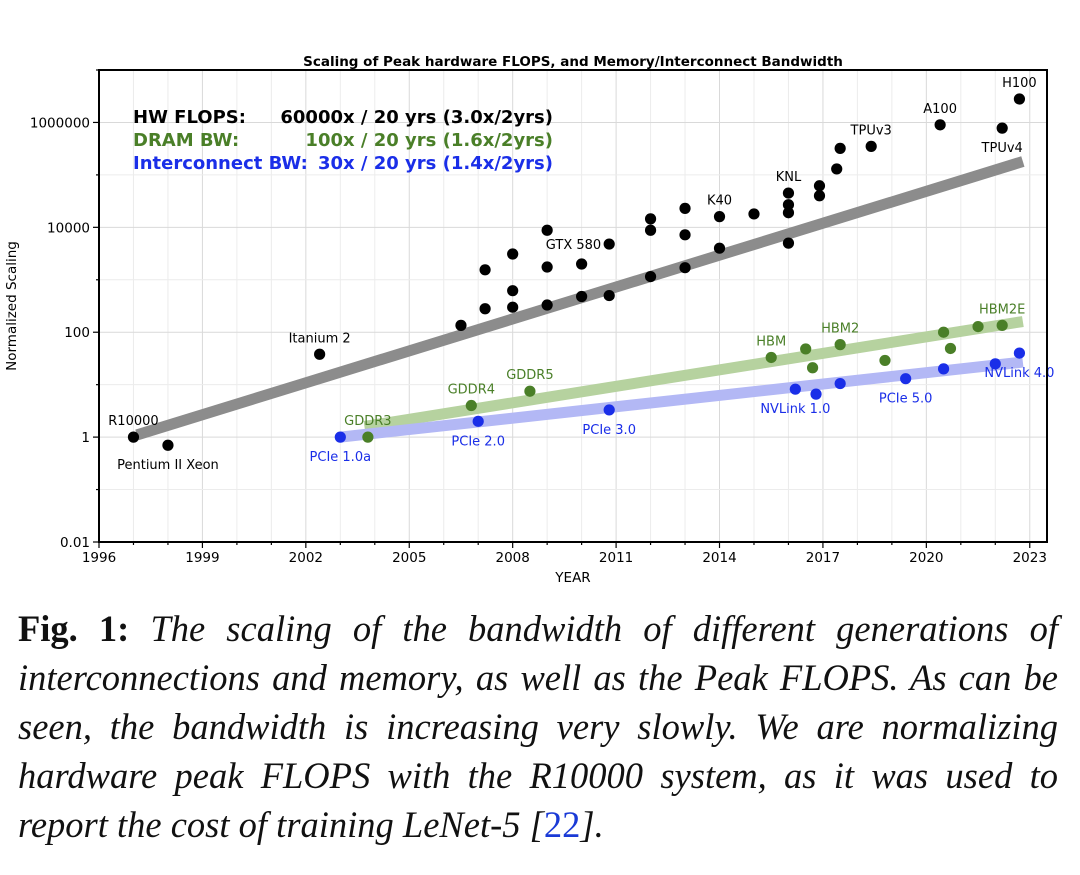 Image resolution: width=1080 pixels, height=875 pixels. What do you see at coordinates (926, 558) in the screenshot?
I see `x-tick-label: 2020` at bounding box center [926, 558].